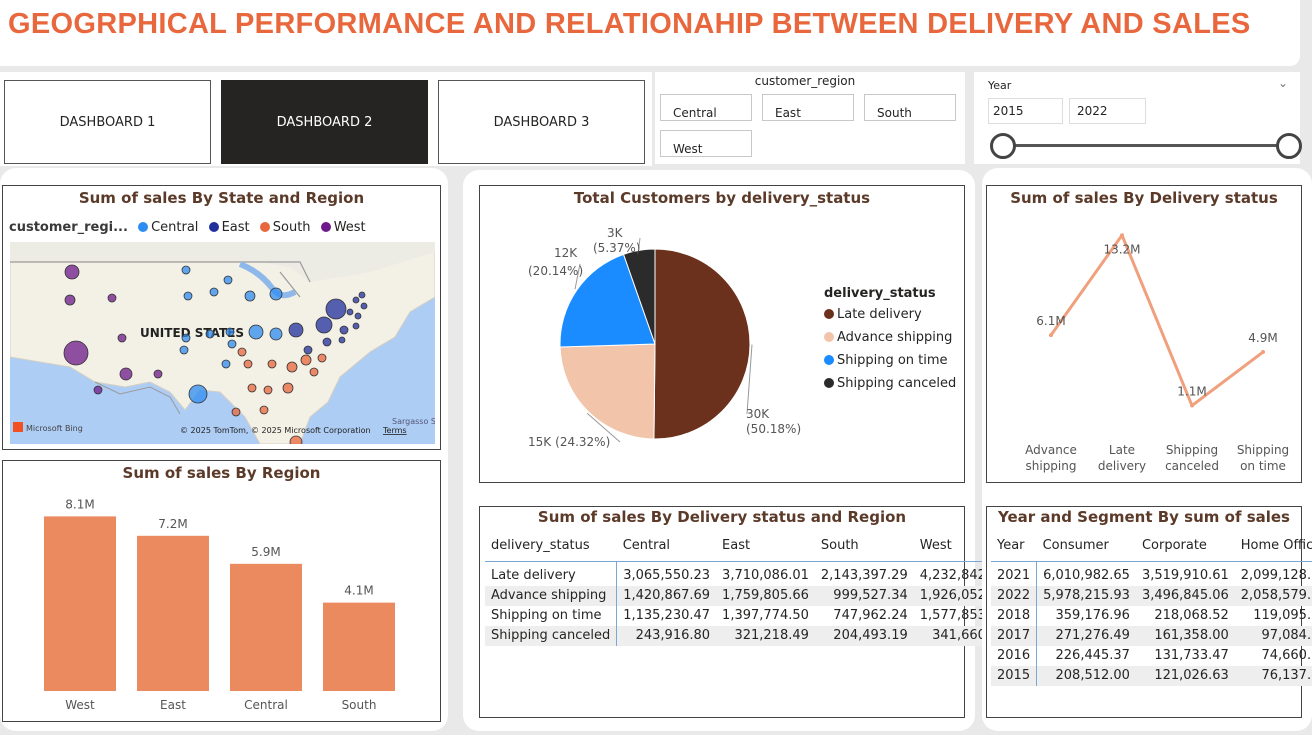 The height and width of the screenshot is (735, 1312). I want to click on column-header: Home Office, so click(1273, 546).